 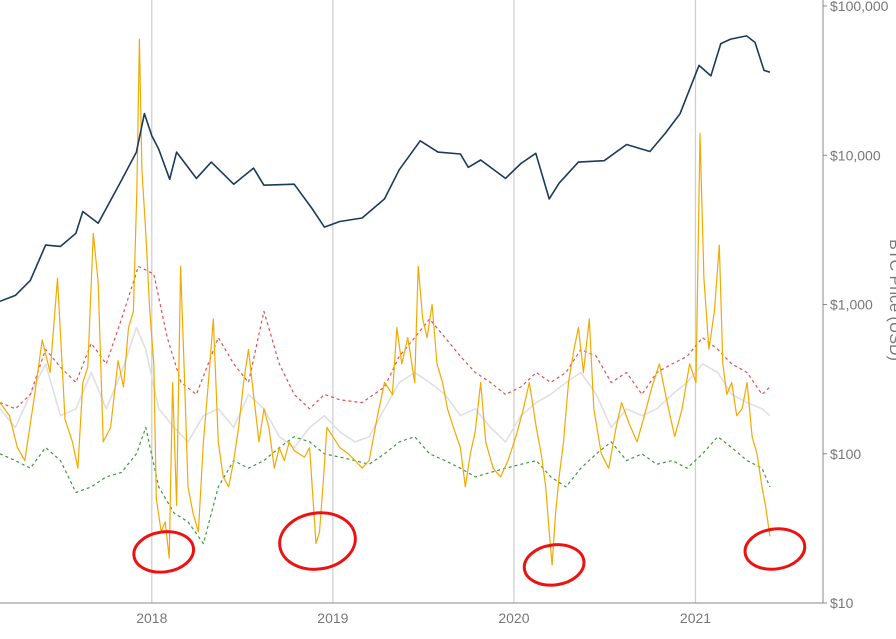 What do you see at coordinates (891, 300) in the screenshot?
I see `y-axis-label: BTC Price (USD)` at bounding box center [891, 300].